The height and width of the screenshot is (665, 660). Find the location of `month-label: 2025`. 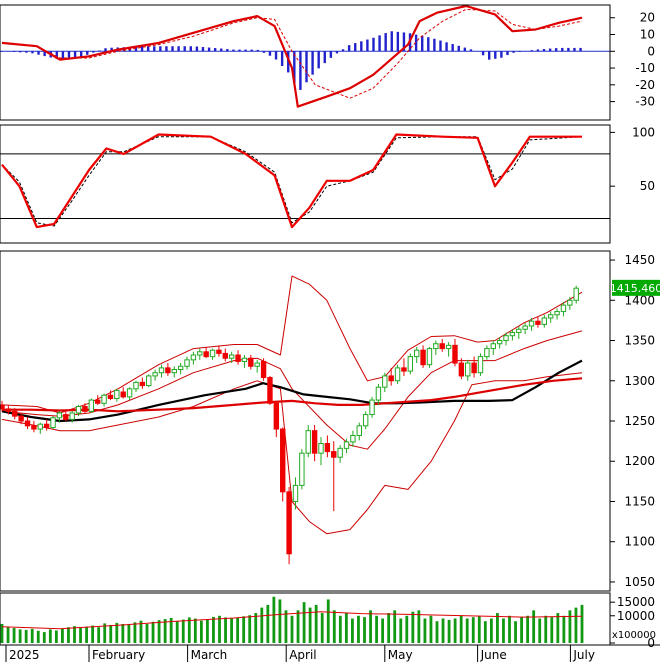

month-label: 2025 is located at coordinates (24, 655).